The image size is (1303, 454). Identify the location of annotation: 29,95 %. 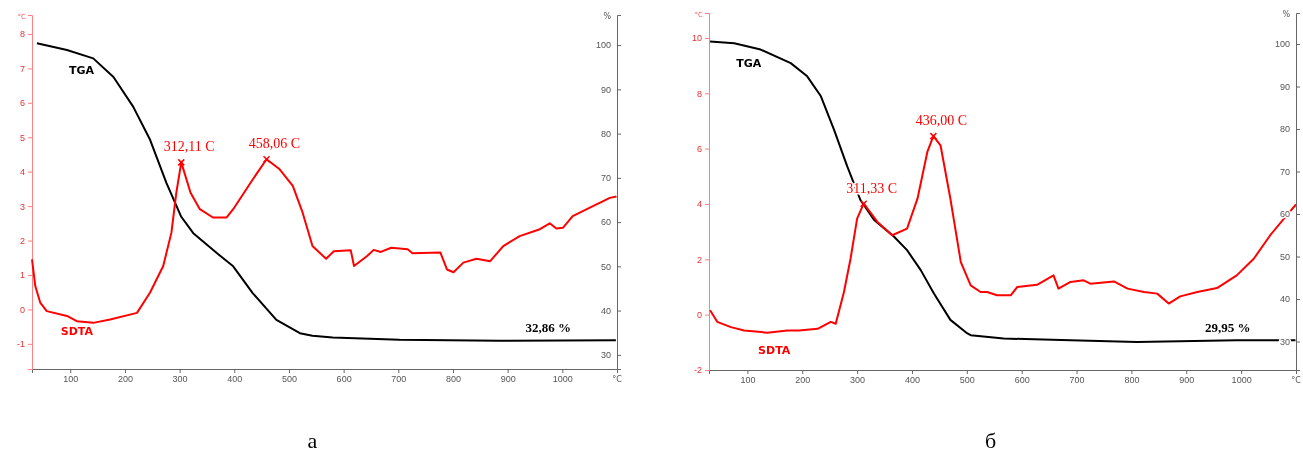
(1227, 328).